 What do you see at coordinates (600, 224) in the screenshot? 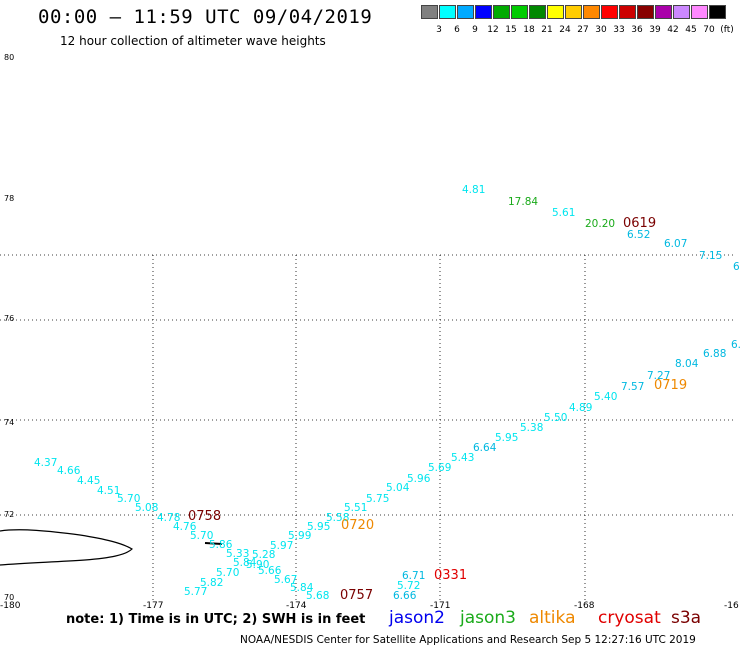
I see `wave-height-value: 20.20` at bounding box center [600, 224].